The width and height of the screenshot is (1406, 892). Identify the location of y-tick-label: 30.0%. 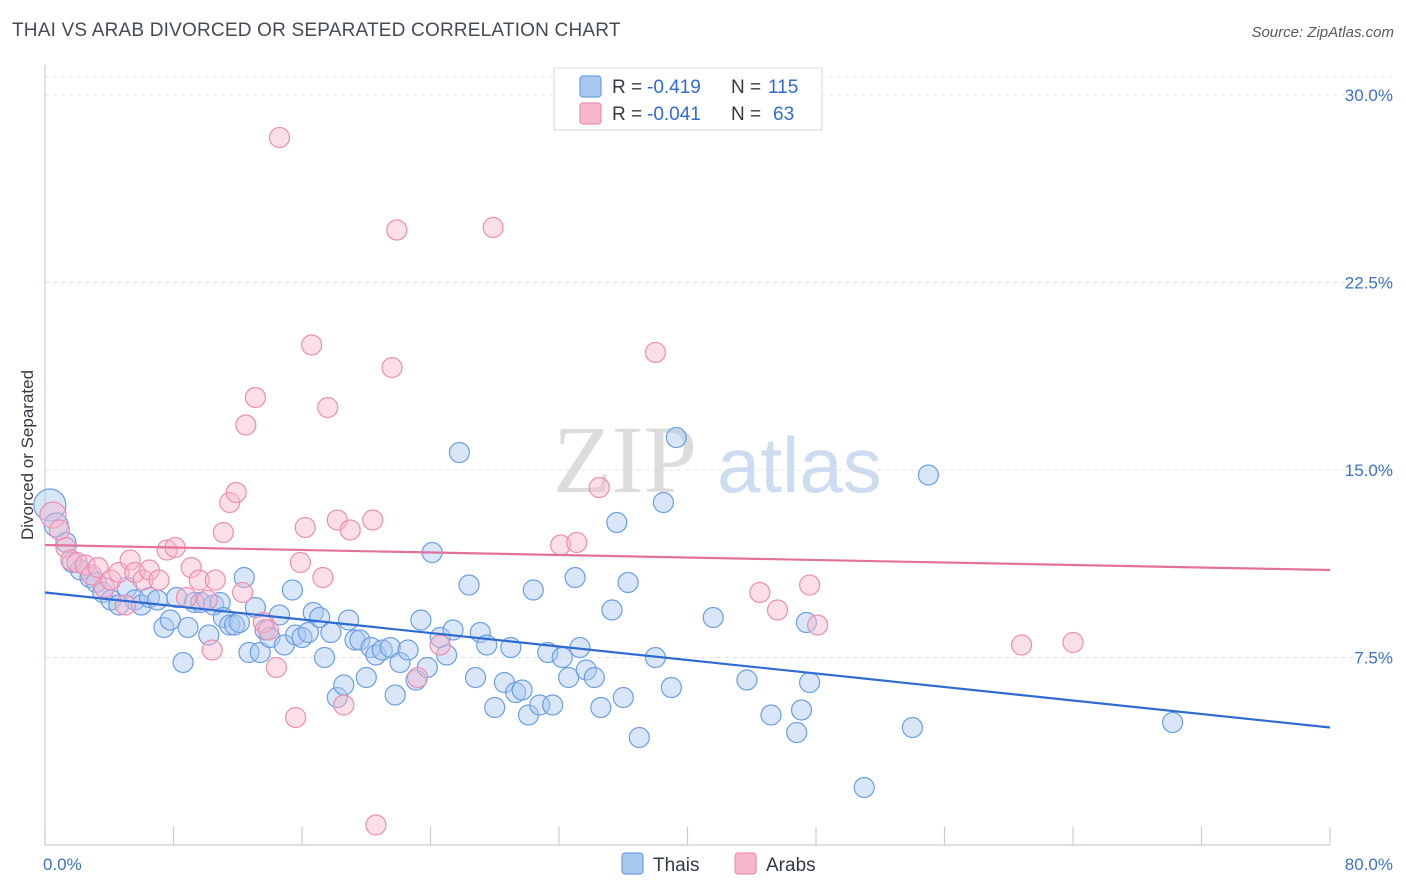
(1369, 95).